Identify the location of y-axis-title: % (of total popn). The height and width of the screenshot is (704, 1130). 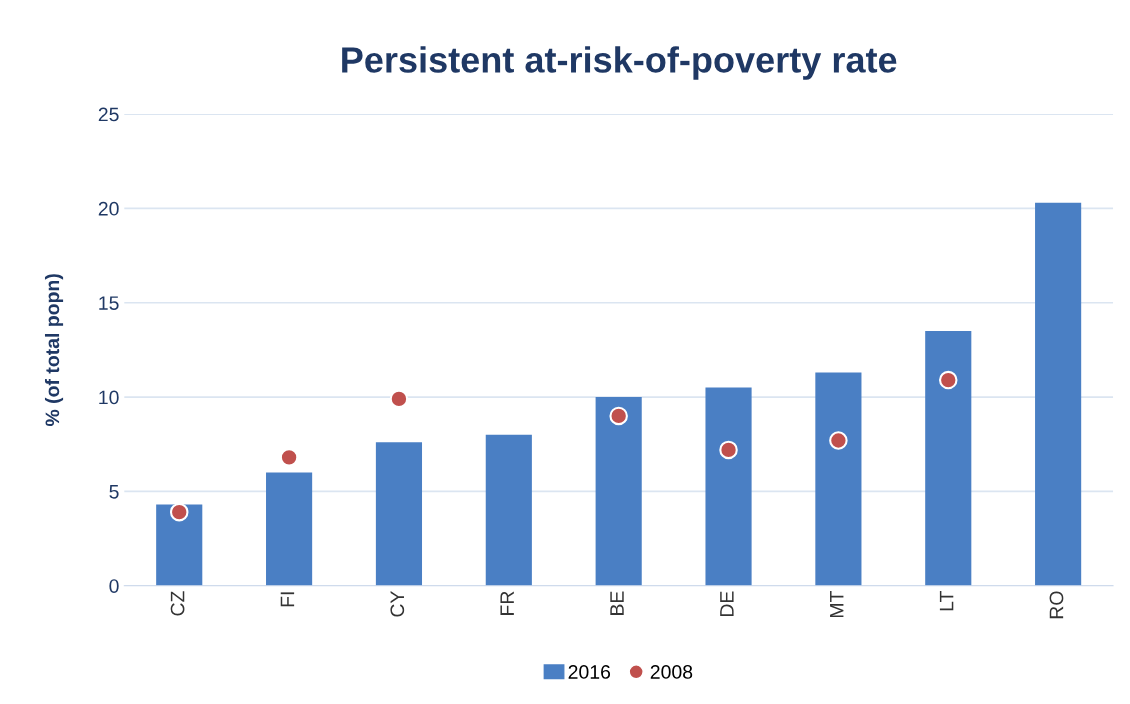
(54, 350).